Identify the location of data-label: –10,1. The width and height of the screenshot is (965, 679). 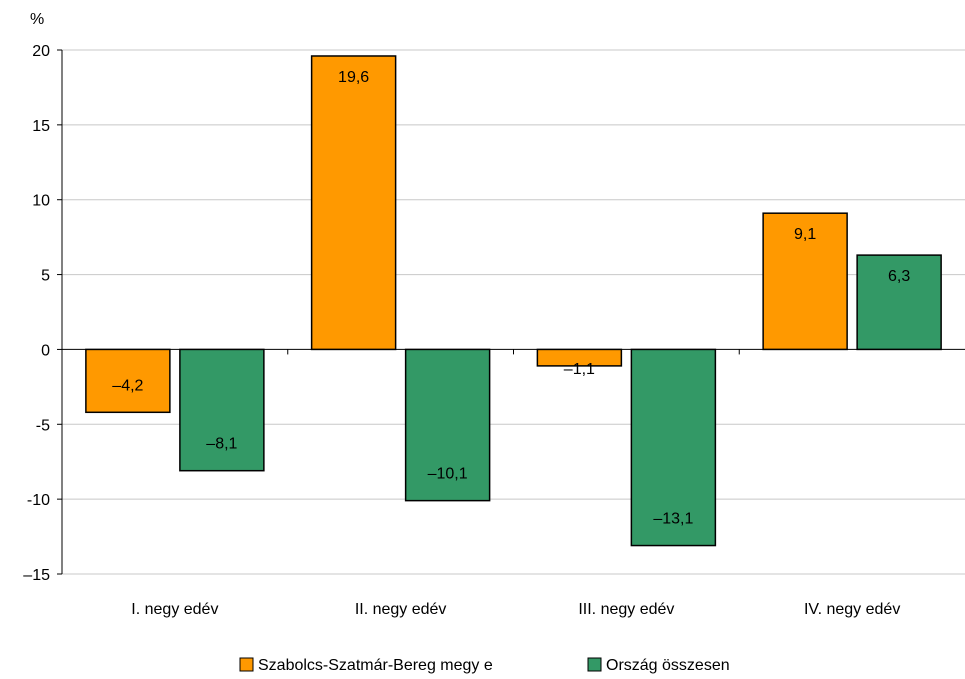
(448, 474).